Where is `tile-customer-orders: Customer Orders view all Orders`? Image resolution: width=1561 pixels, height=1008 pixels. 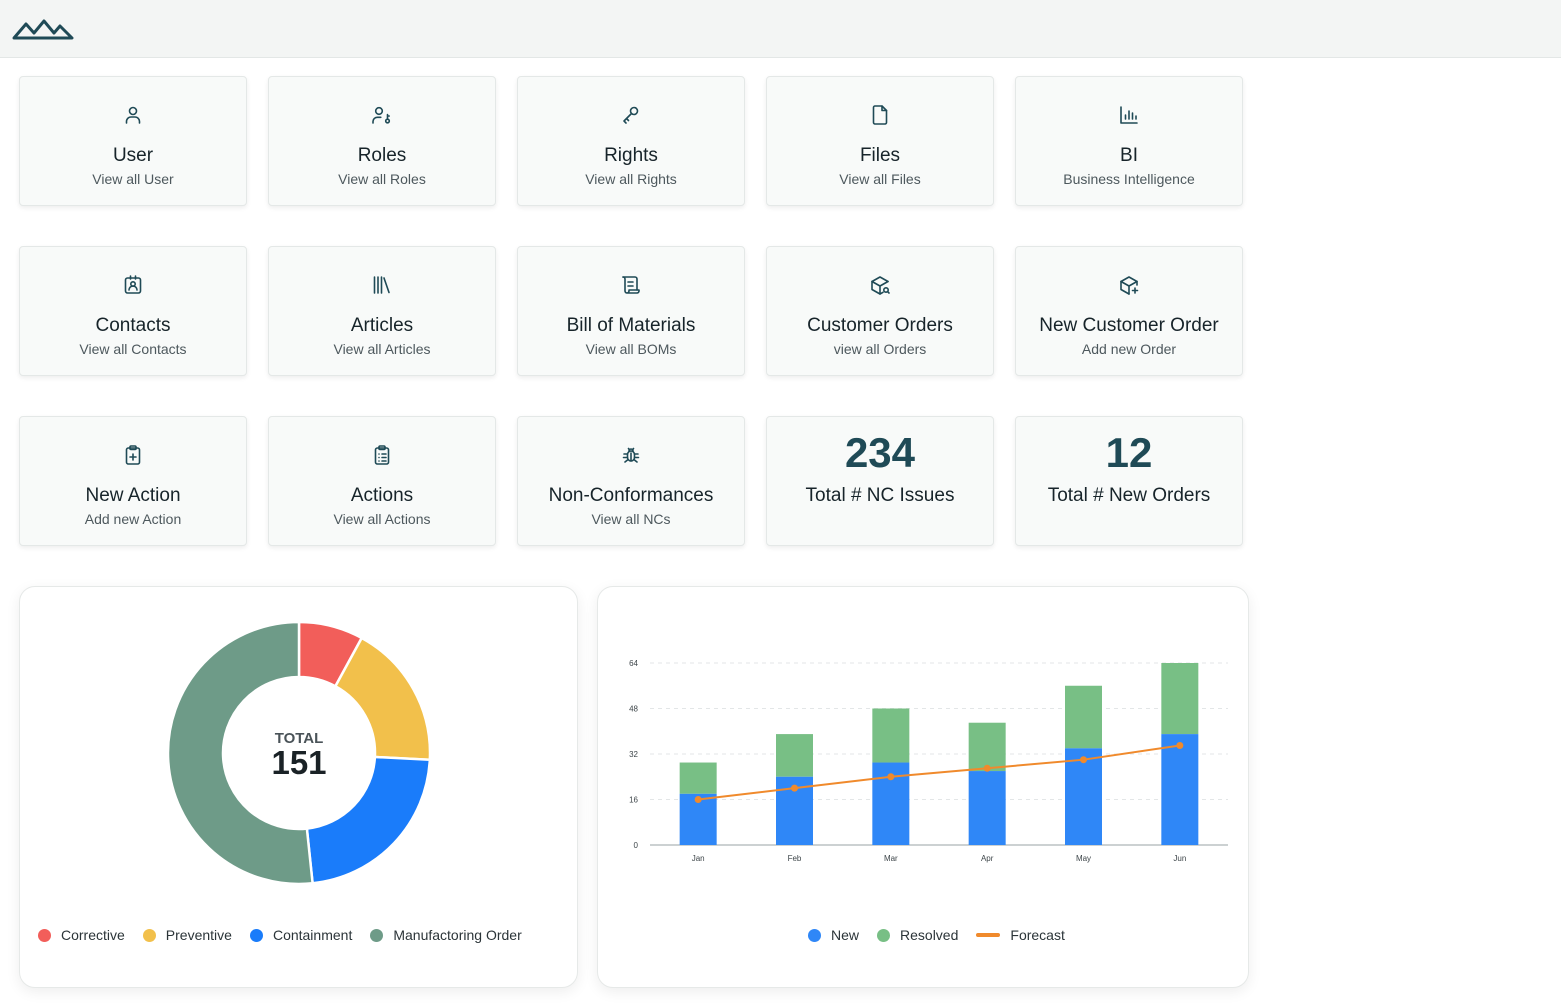
tile-customer-orders: Customer Orders view all Orders is located at coordinates (880, 311).